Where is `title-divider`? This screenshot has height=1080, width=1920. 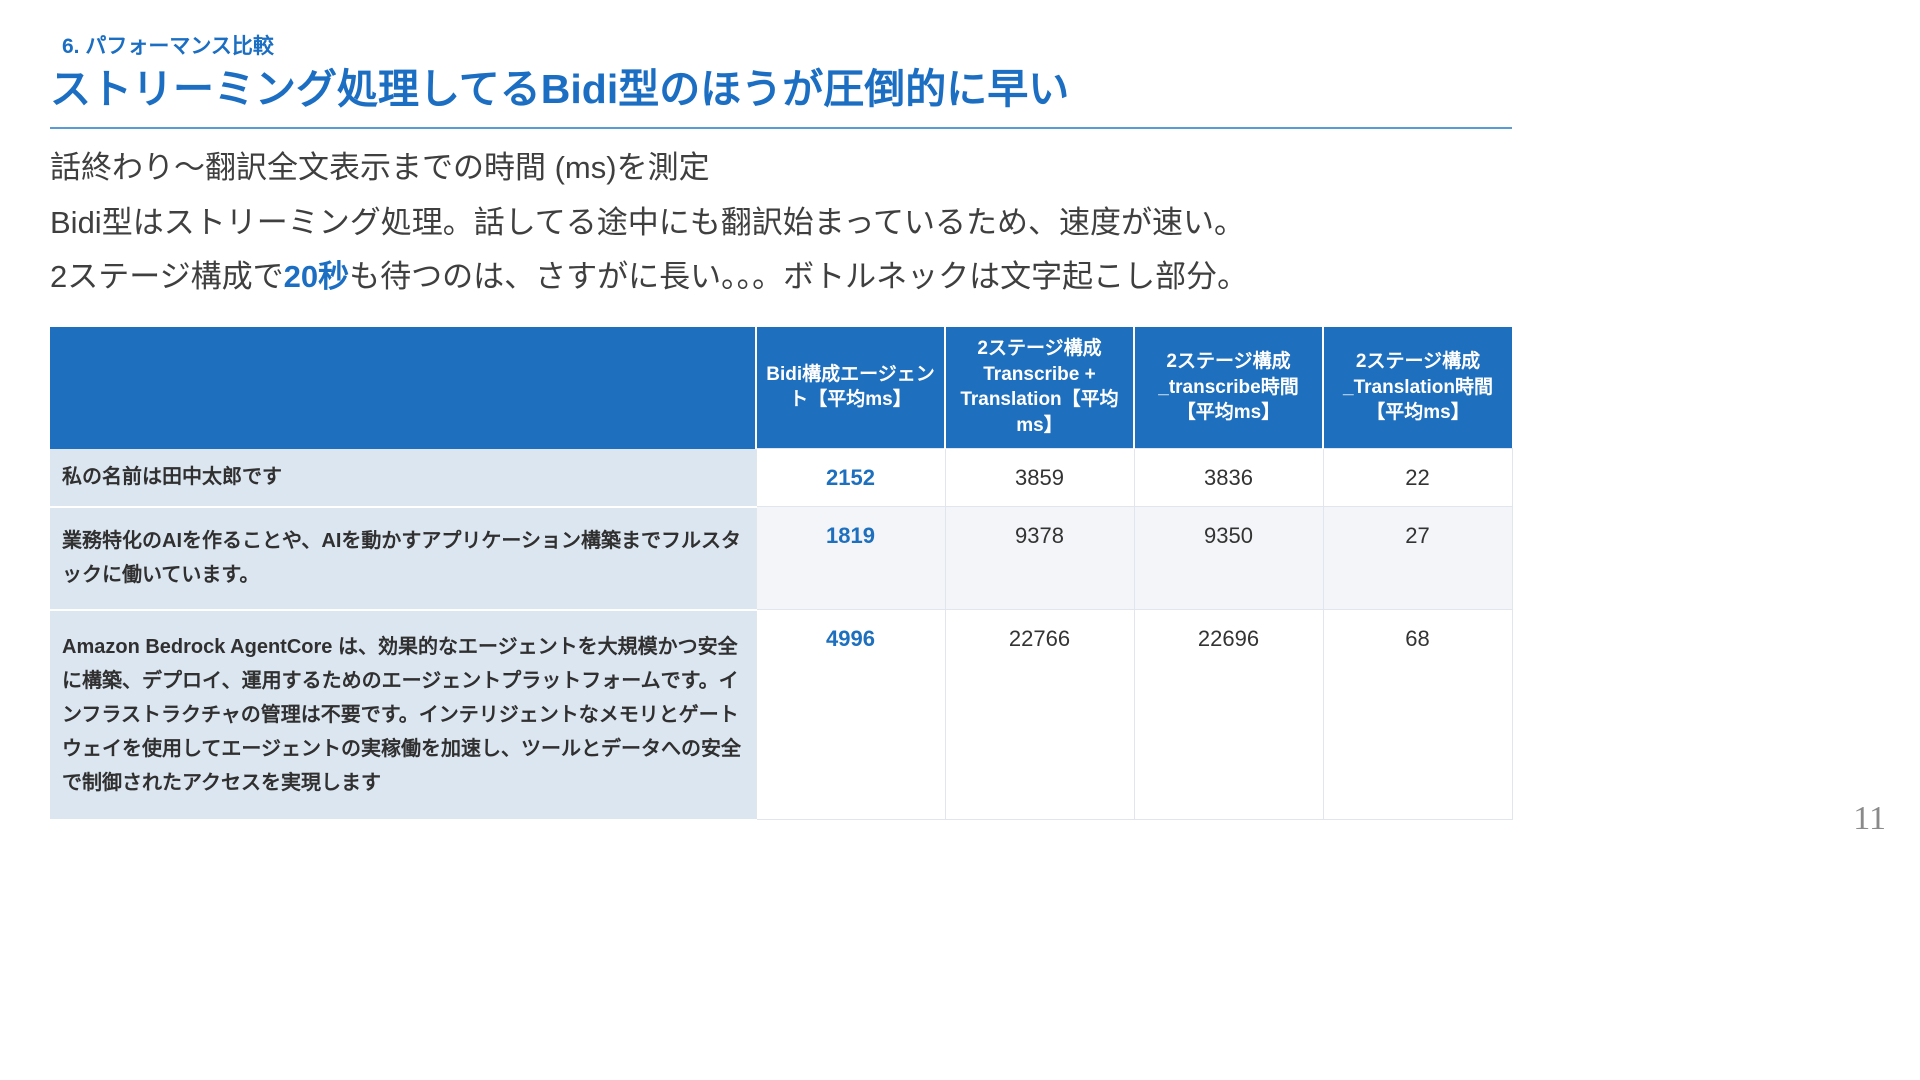 title-divider is located at coordinates (781, 128).